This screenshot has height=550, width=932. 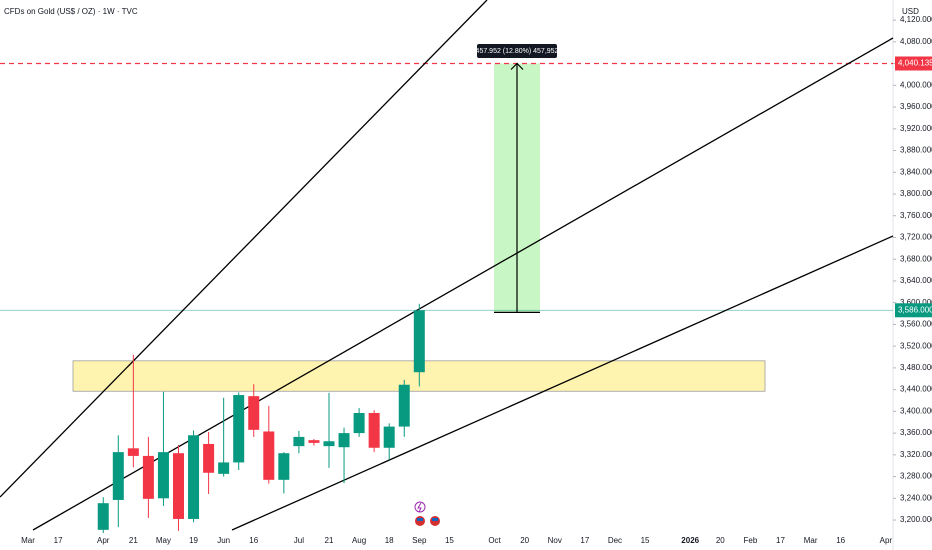 I want to click on y-tick-label: 3,400.000, so click(x=916, y=410).